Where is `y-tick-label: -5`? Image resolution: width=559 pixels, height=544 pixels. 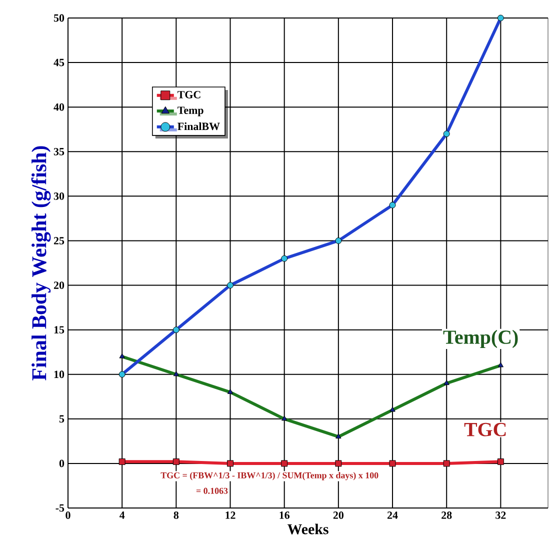 y-tick-label: -5 is located at coordinates (60, 508).